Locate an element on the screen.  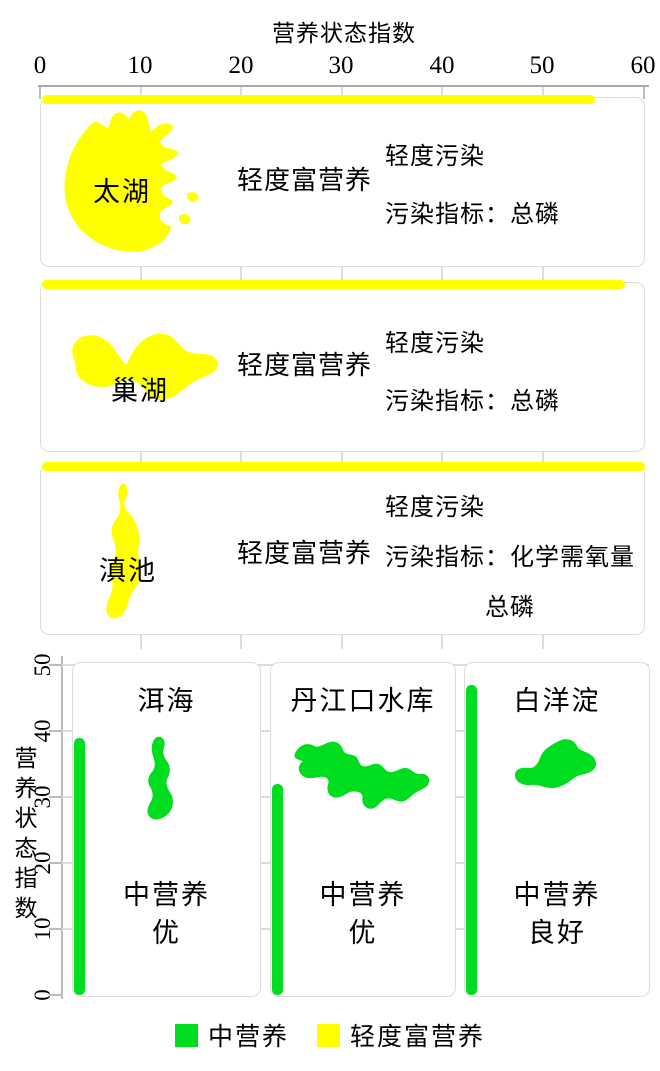
light-eutrophic-swatch is located at coordinates (328, 1035).